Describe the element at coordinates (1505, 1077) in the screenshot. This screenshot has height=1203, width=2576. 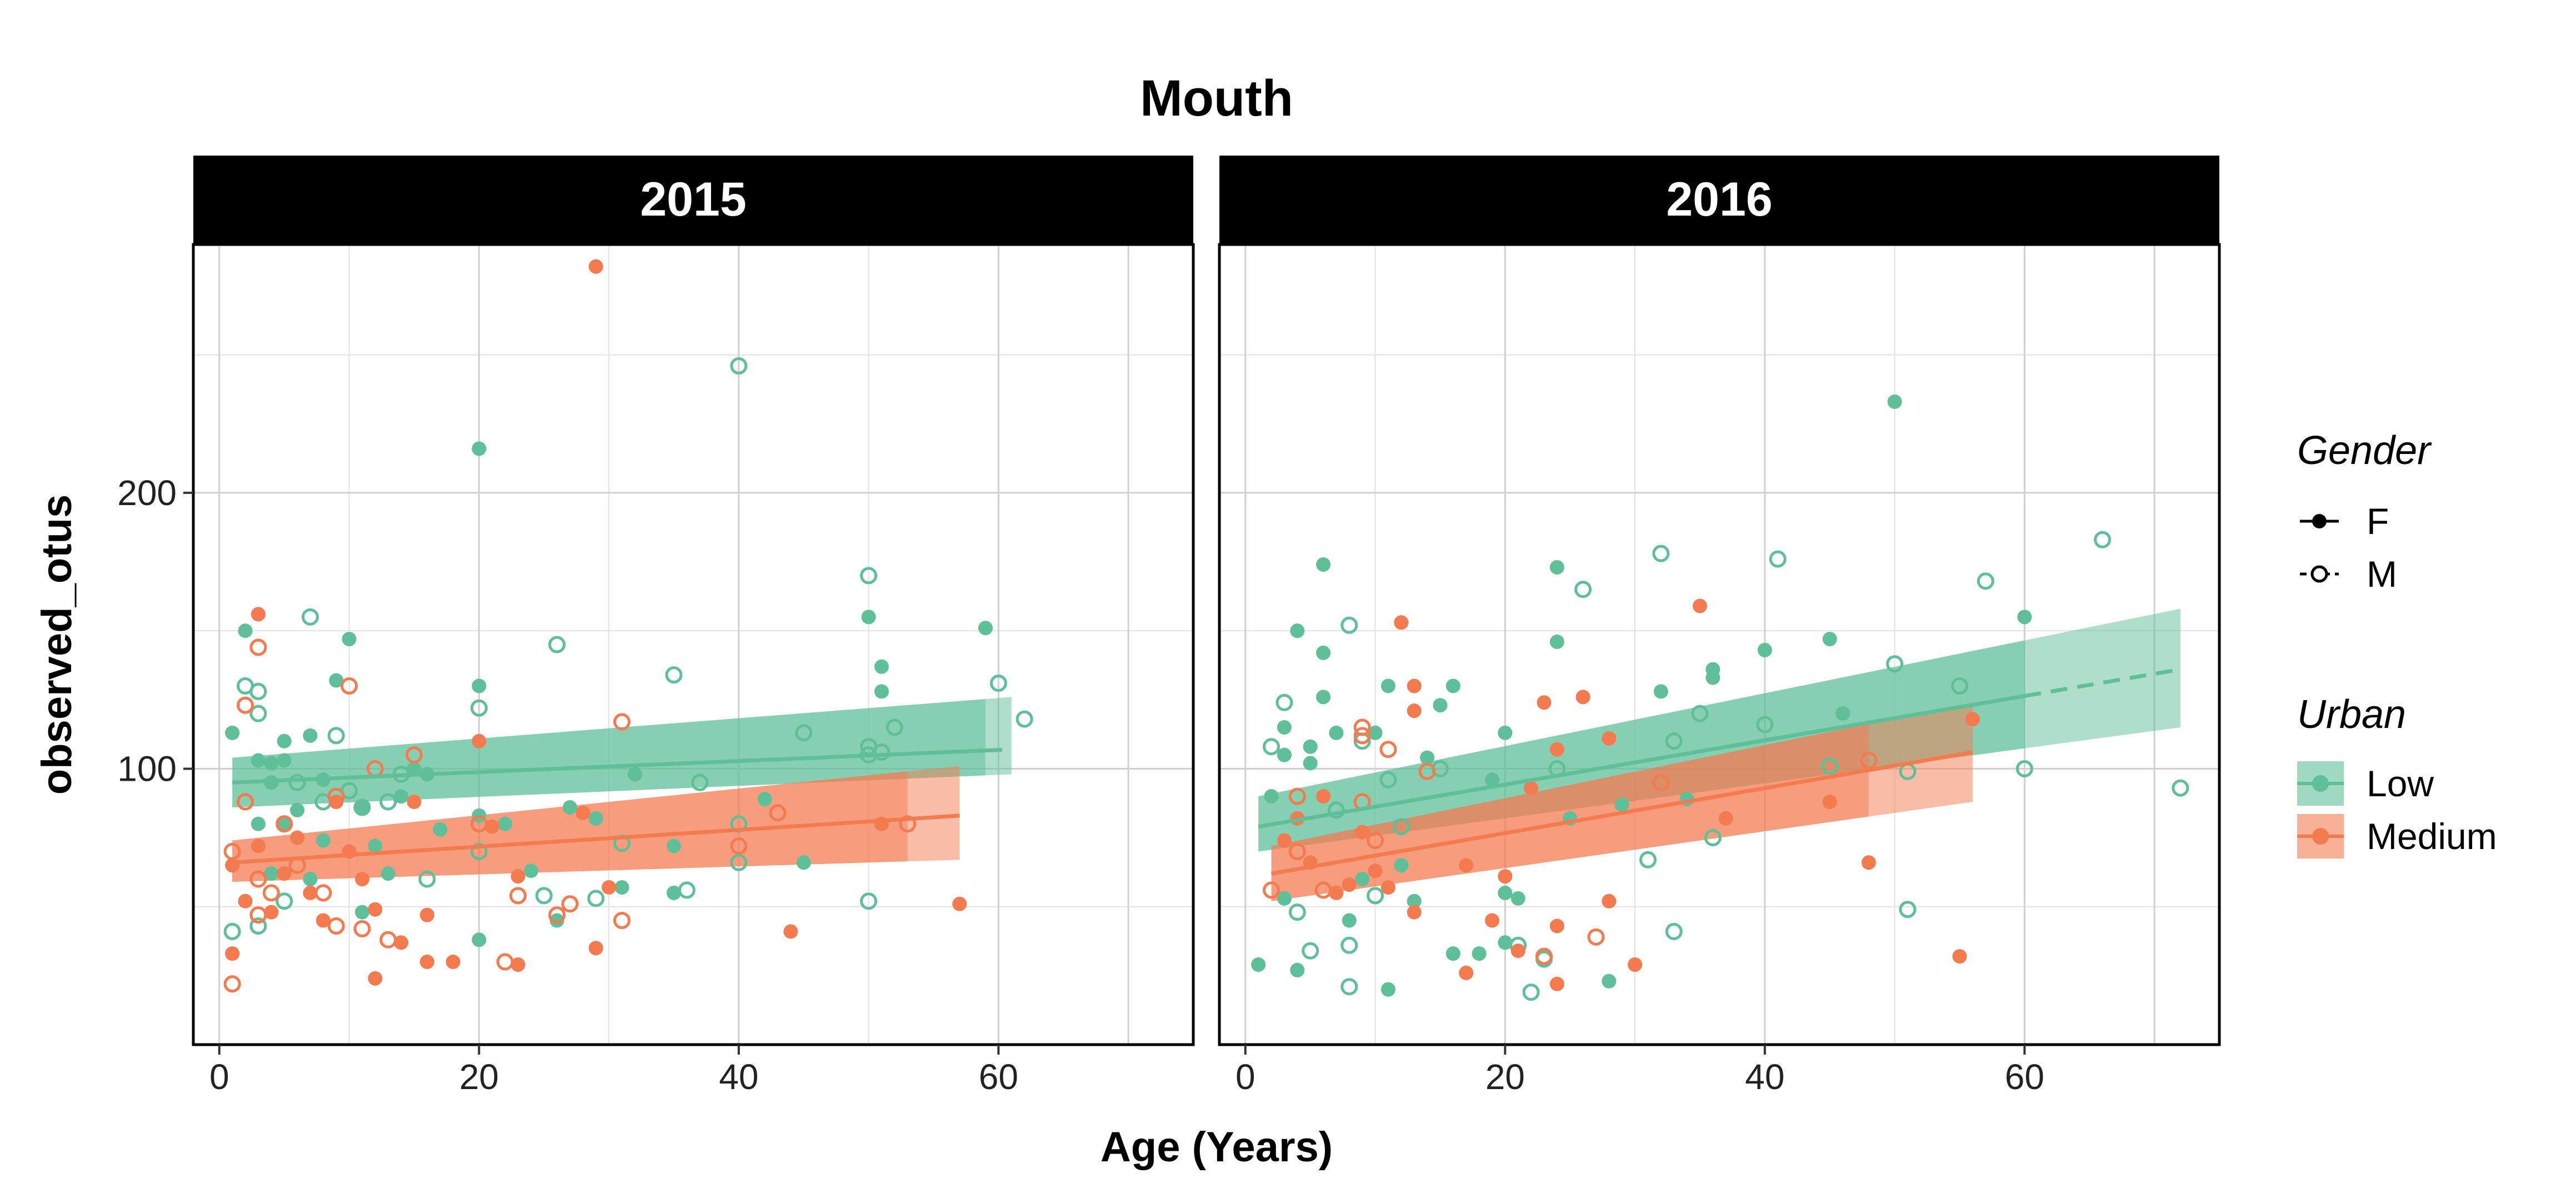
I see `x-tick-label: 20` at that location.